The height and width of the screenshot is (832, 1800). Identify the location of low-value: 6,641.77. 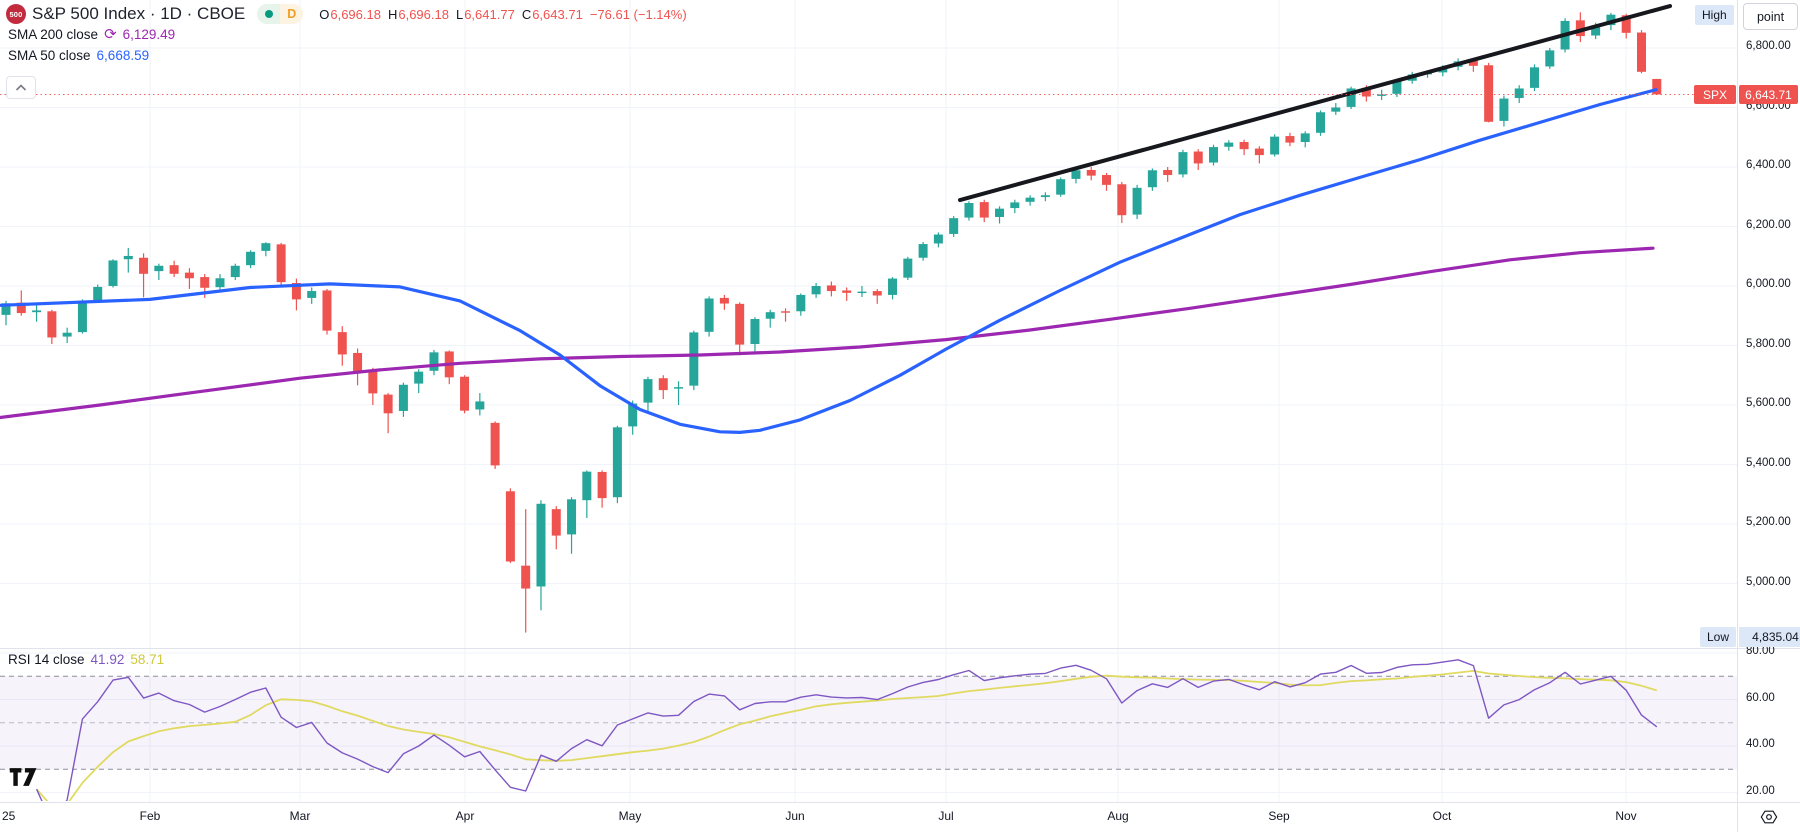
(489, 14).